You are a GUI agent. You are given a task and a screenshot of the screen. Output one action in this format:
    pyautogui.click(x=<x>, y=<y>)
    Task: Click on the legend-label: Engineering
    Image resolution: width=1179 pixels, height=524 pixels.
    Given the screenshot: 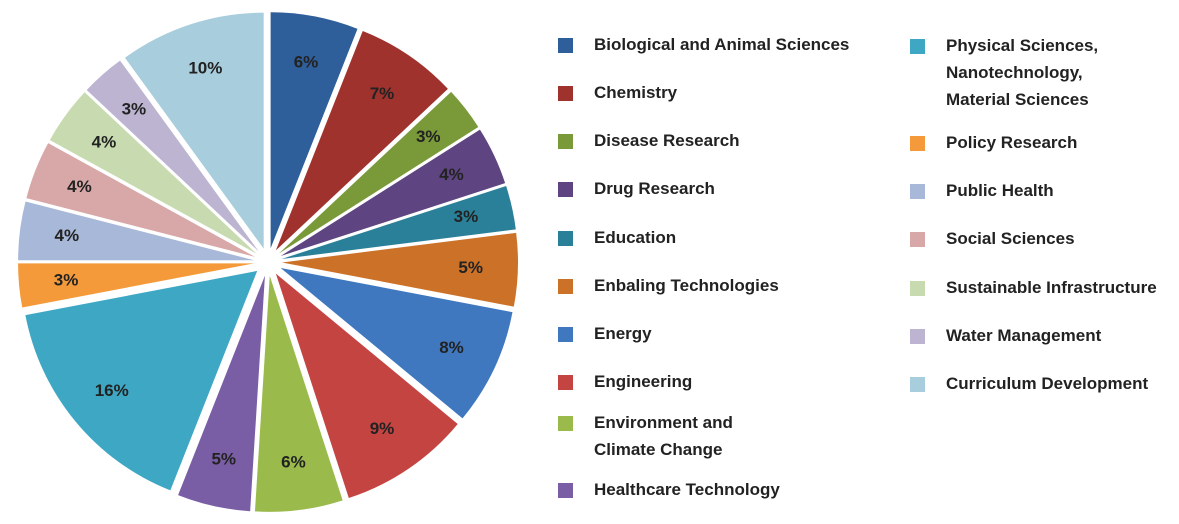 What is the action you would take?
    pyautogui.click(x=643, y=381)
    